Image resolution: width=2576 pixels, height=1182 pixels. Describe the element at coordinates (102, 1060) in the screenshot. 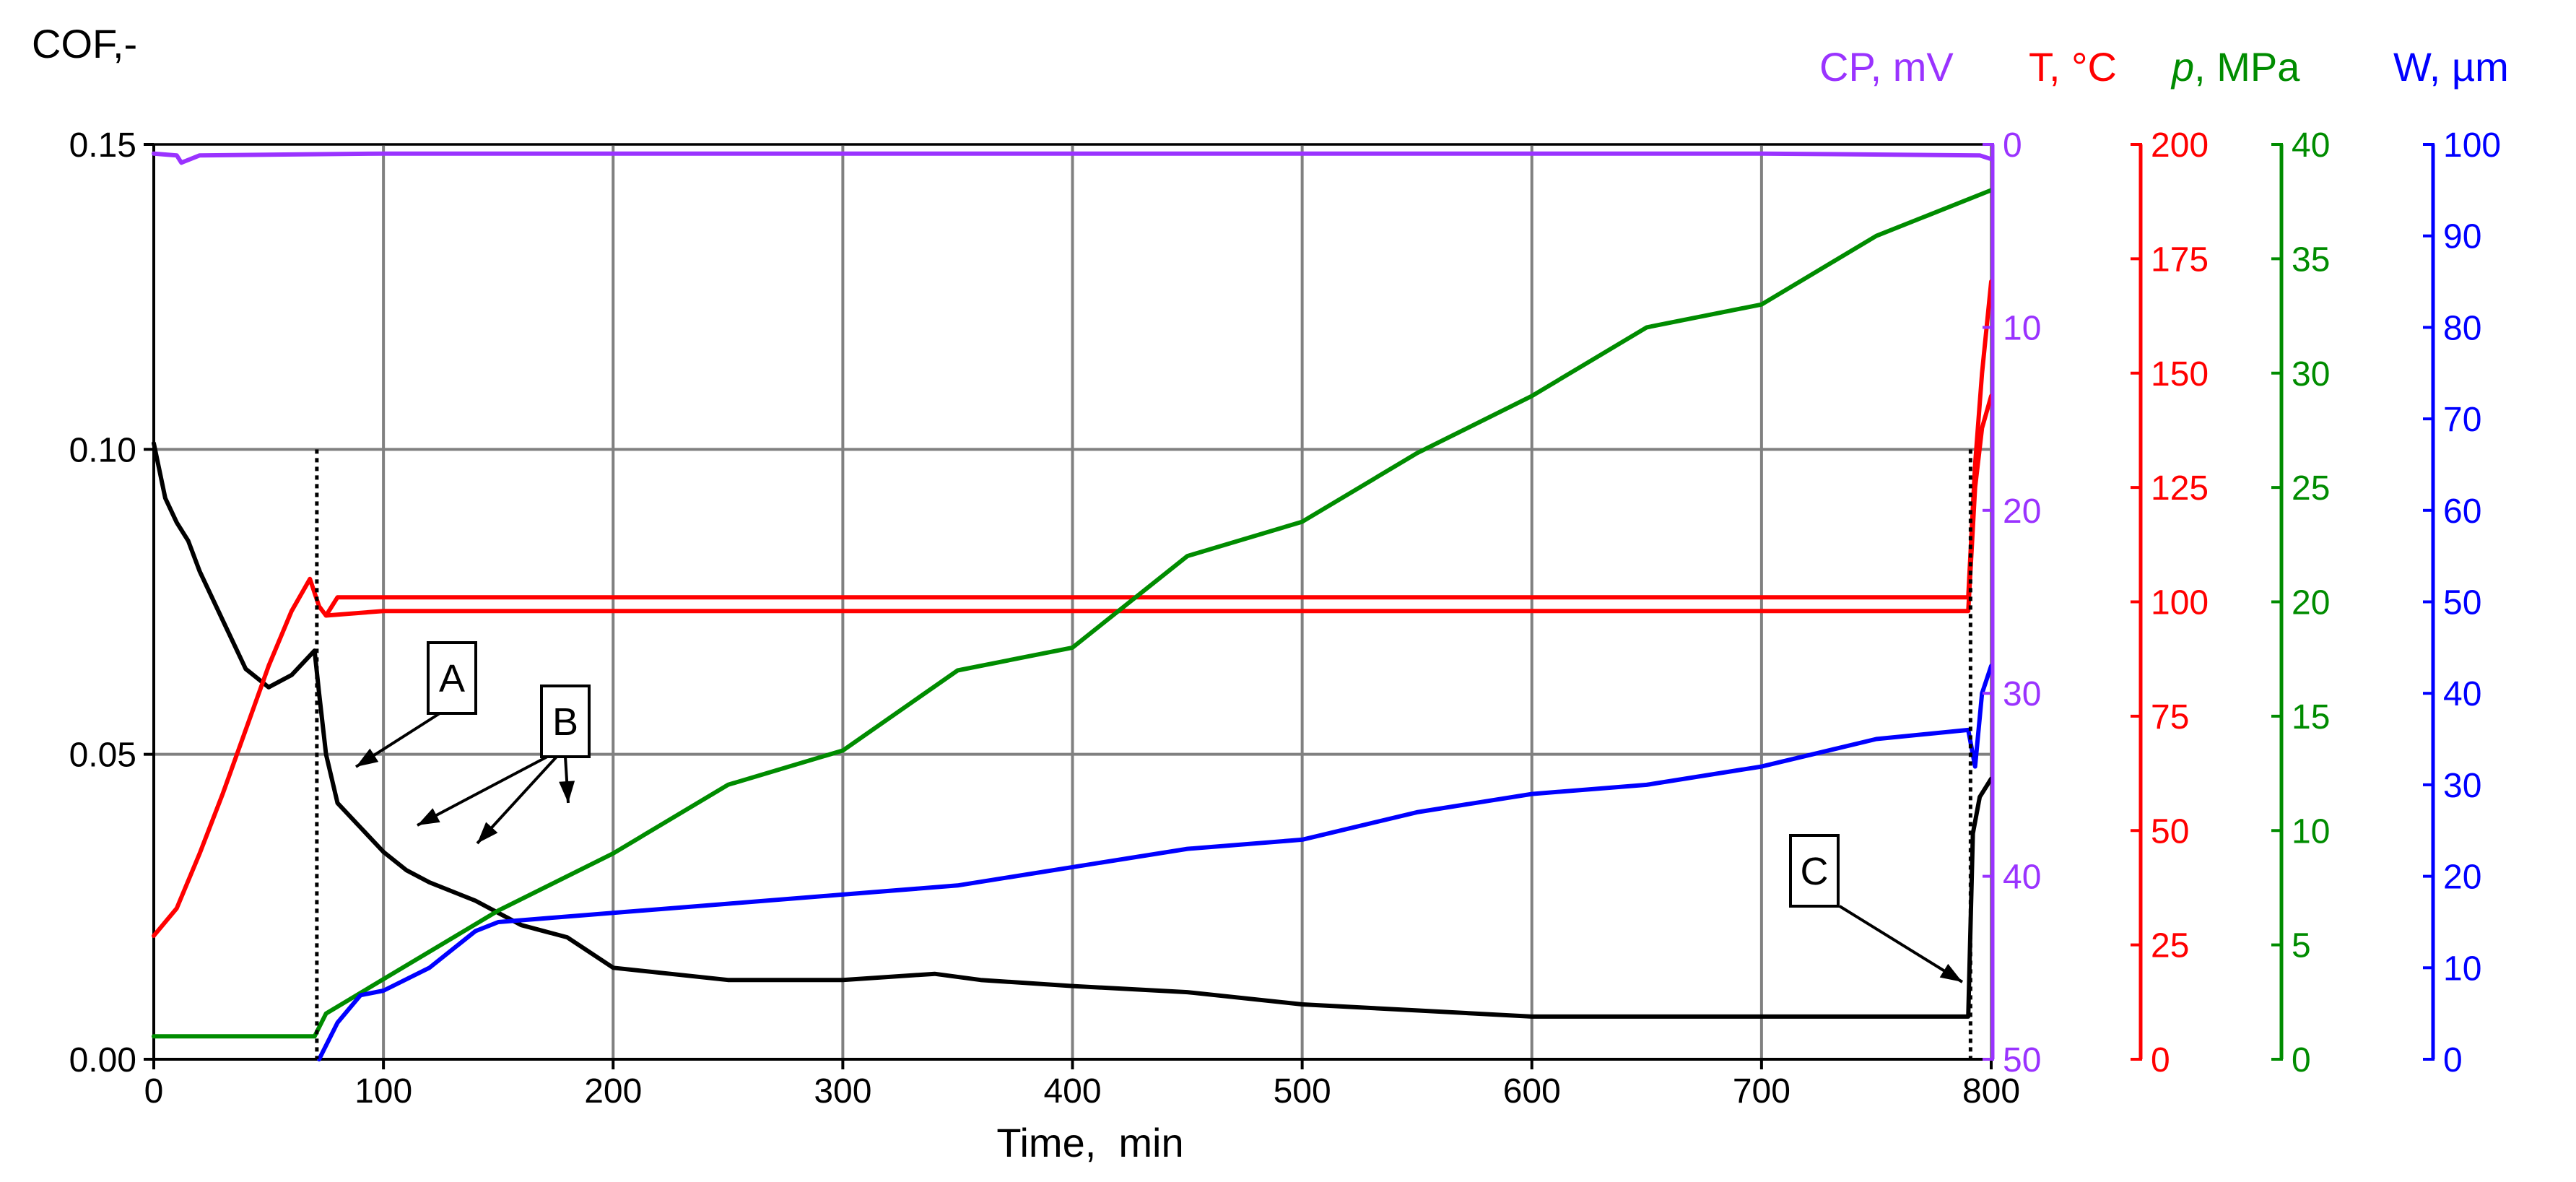

I see `cof-tick-label: 0.00` at that location.